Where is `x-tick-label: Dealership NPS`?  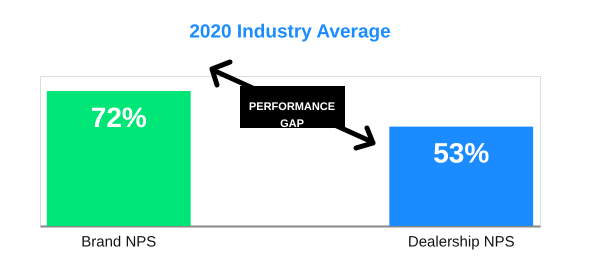
x-tick-label: Dealership NPS is located at coordinates (461, 242).